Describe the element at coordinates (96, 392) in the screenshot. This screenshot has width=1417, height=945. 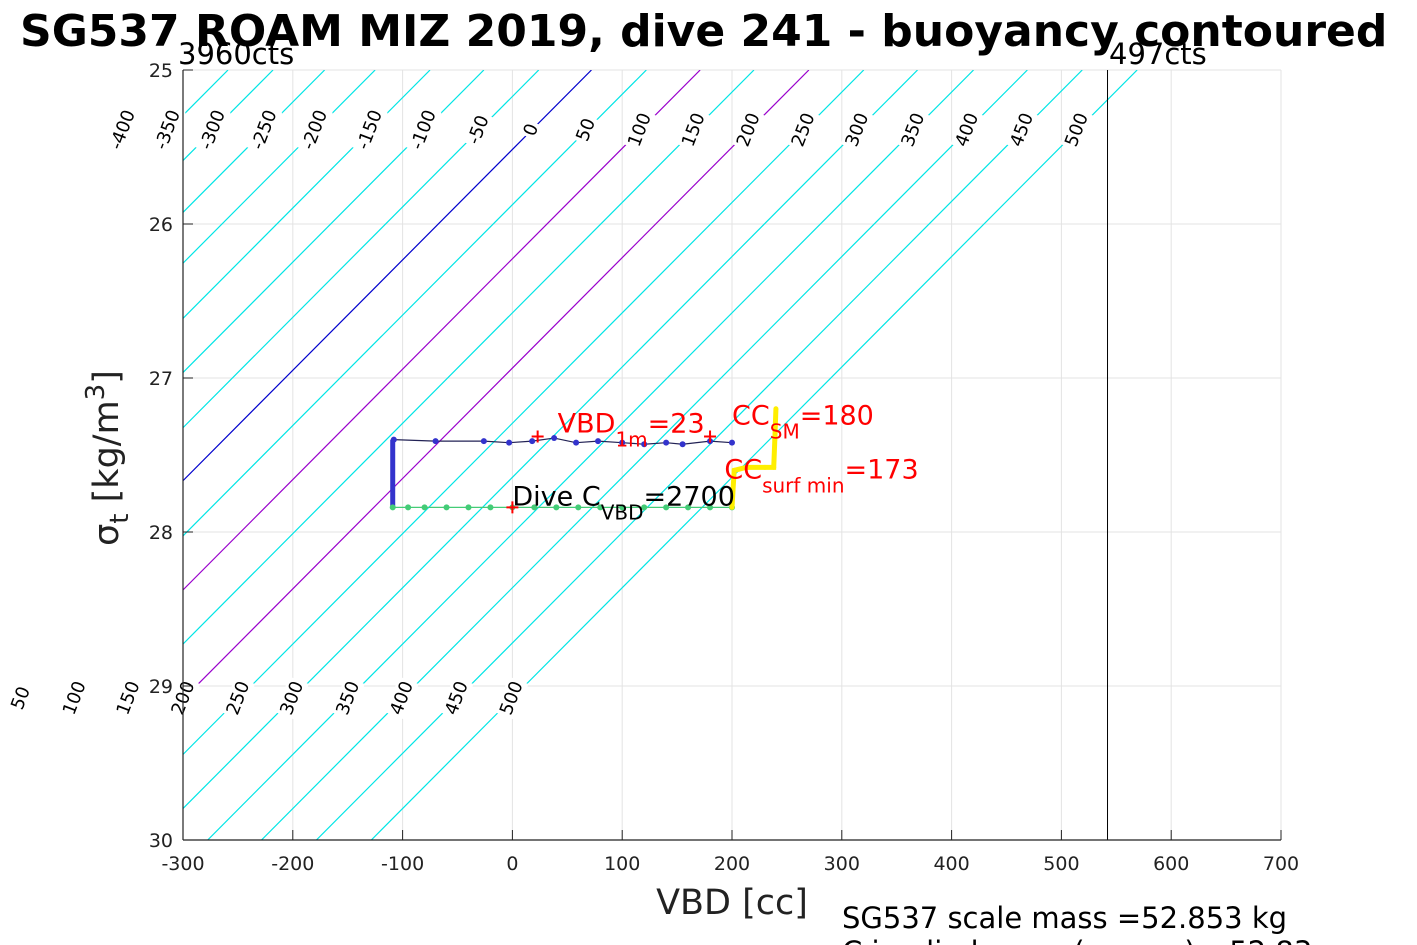
I see `y-axis-label-sup: 3` at that location.